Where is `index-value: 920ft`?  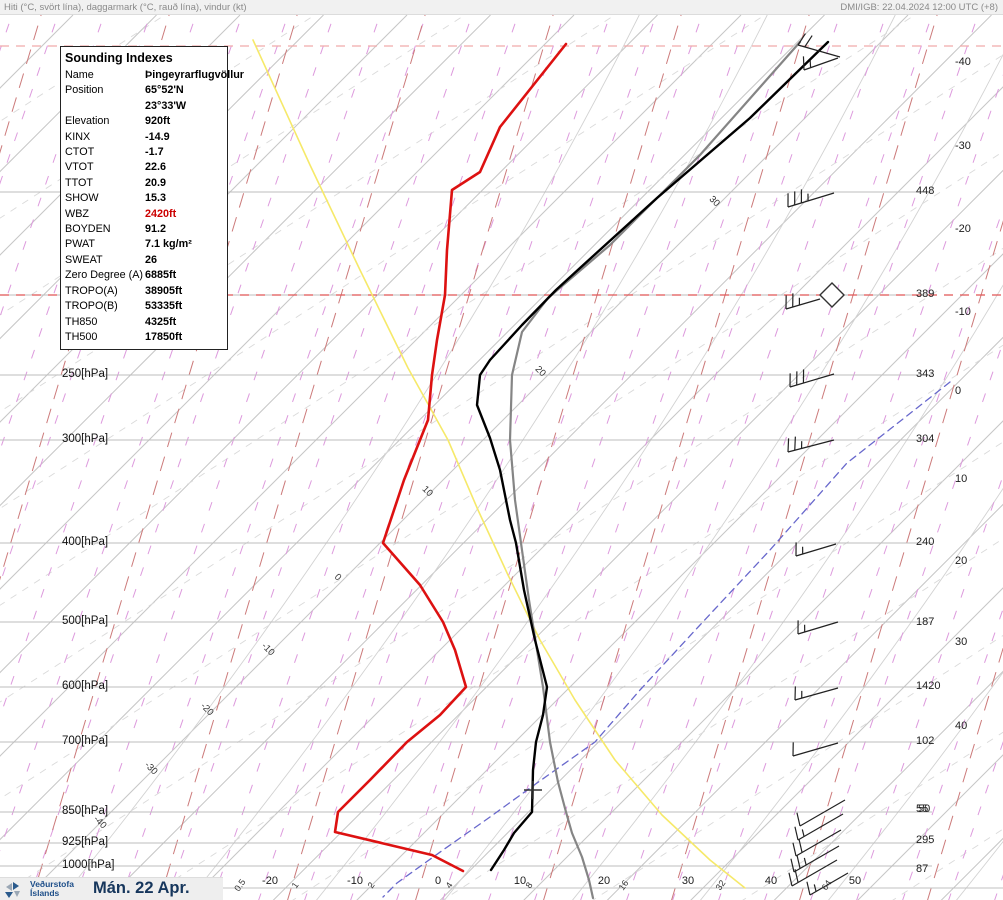
index-value: 920ft is located at coordinates (158, 121).